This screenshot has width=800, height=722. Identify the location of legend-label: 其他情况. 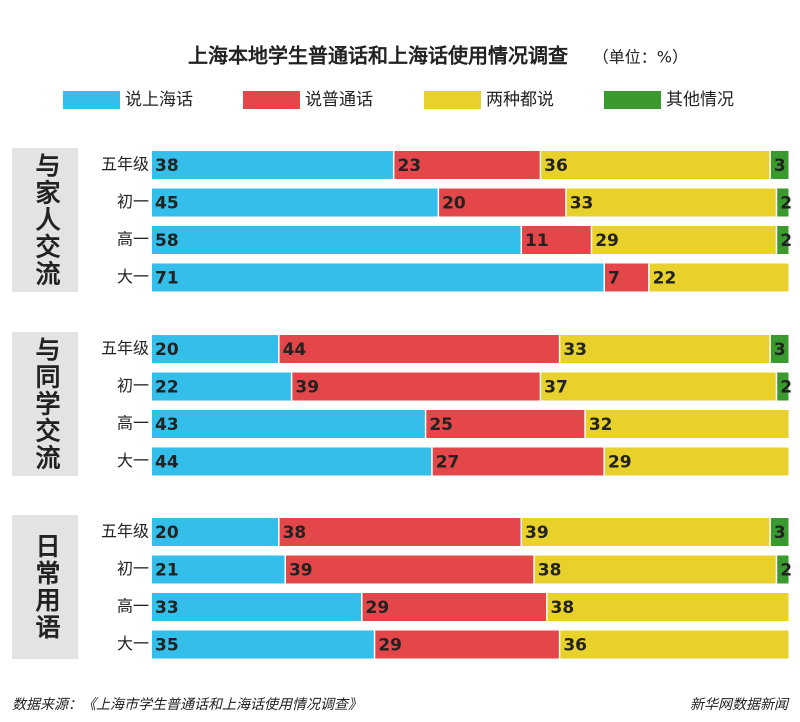
(700, 100).